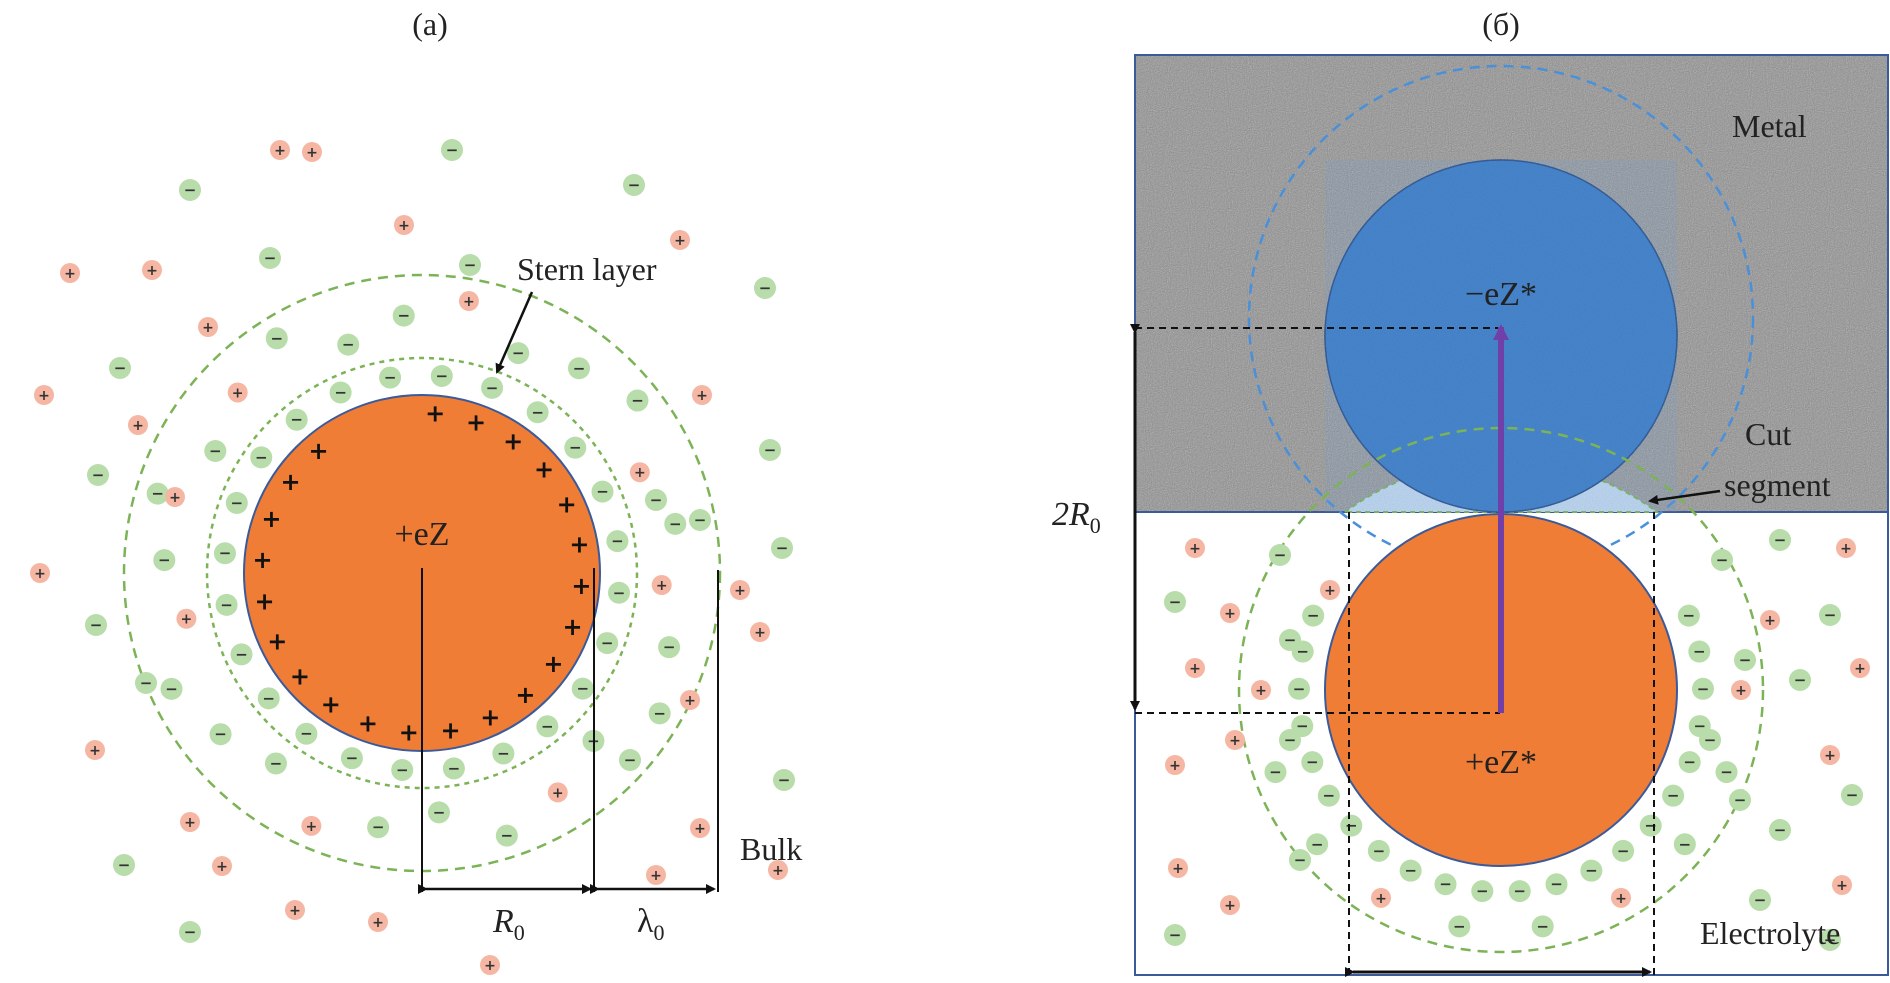 The width and height of the screenshot is (1890, 983). What do you see at coordinates (1777, 485) in the screenshot?
I see `cut-segment-label-line2: segment` at bounding box center [1777, 485].